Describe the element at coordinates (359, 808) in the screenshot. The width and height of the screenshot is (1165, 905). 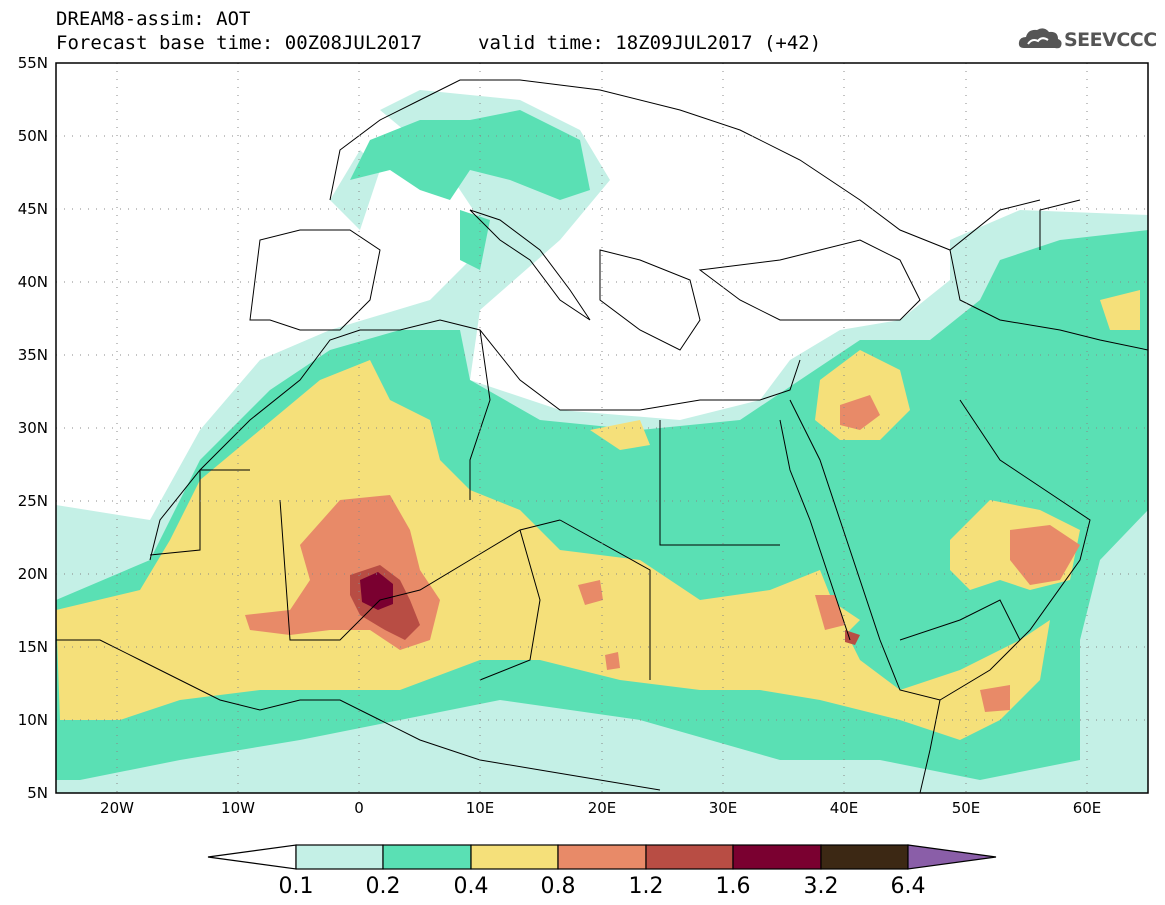
I see `lon-label: 0` at that location.